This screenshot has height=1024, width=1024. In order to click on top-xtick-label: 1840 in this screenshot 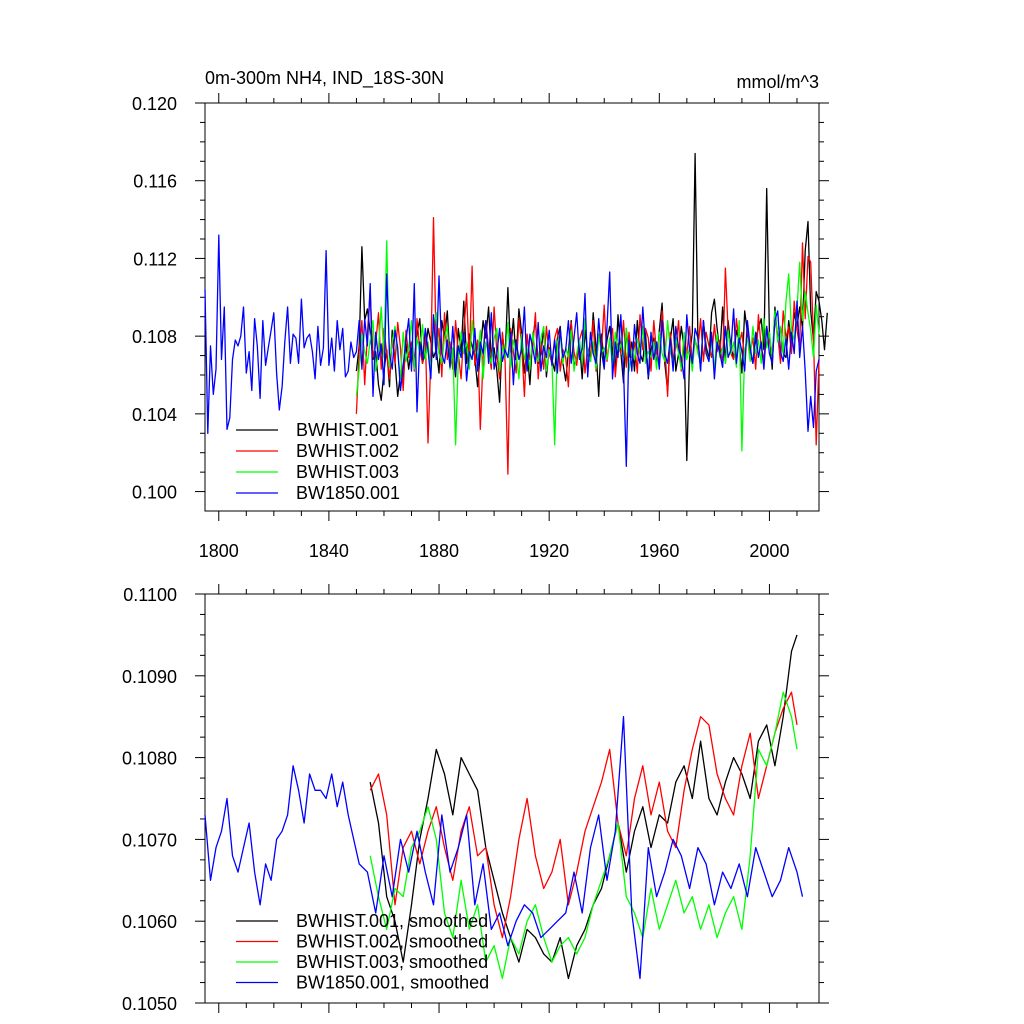, I will do `click(329, 551)`.